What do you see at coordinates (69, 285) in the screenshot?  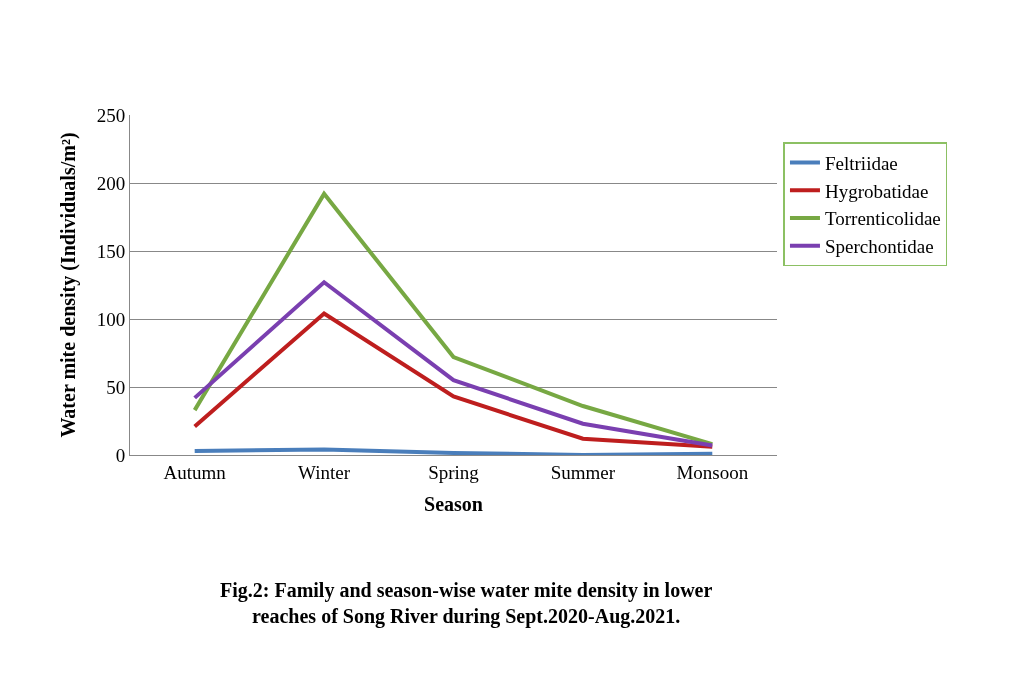 I see `y-axis-title: Water mite density (Individuals/m²)` at bounding box center [69, 285].